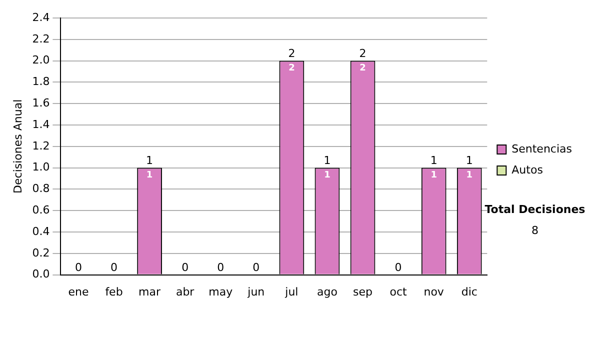  I want to click on x-tick-label: may, so click(221, 291).